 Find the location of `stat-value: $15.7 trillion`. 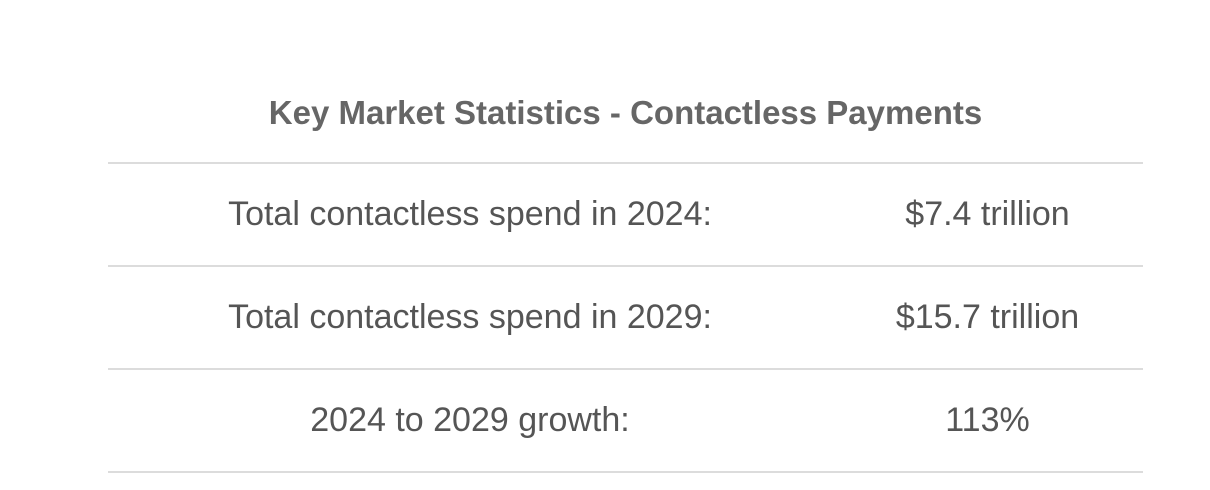

stat-value: $15.7 trillion is located at coordinates (987, 317).